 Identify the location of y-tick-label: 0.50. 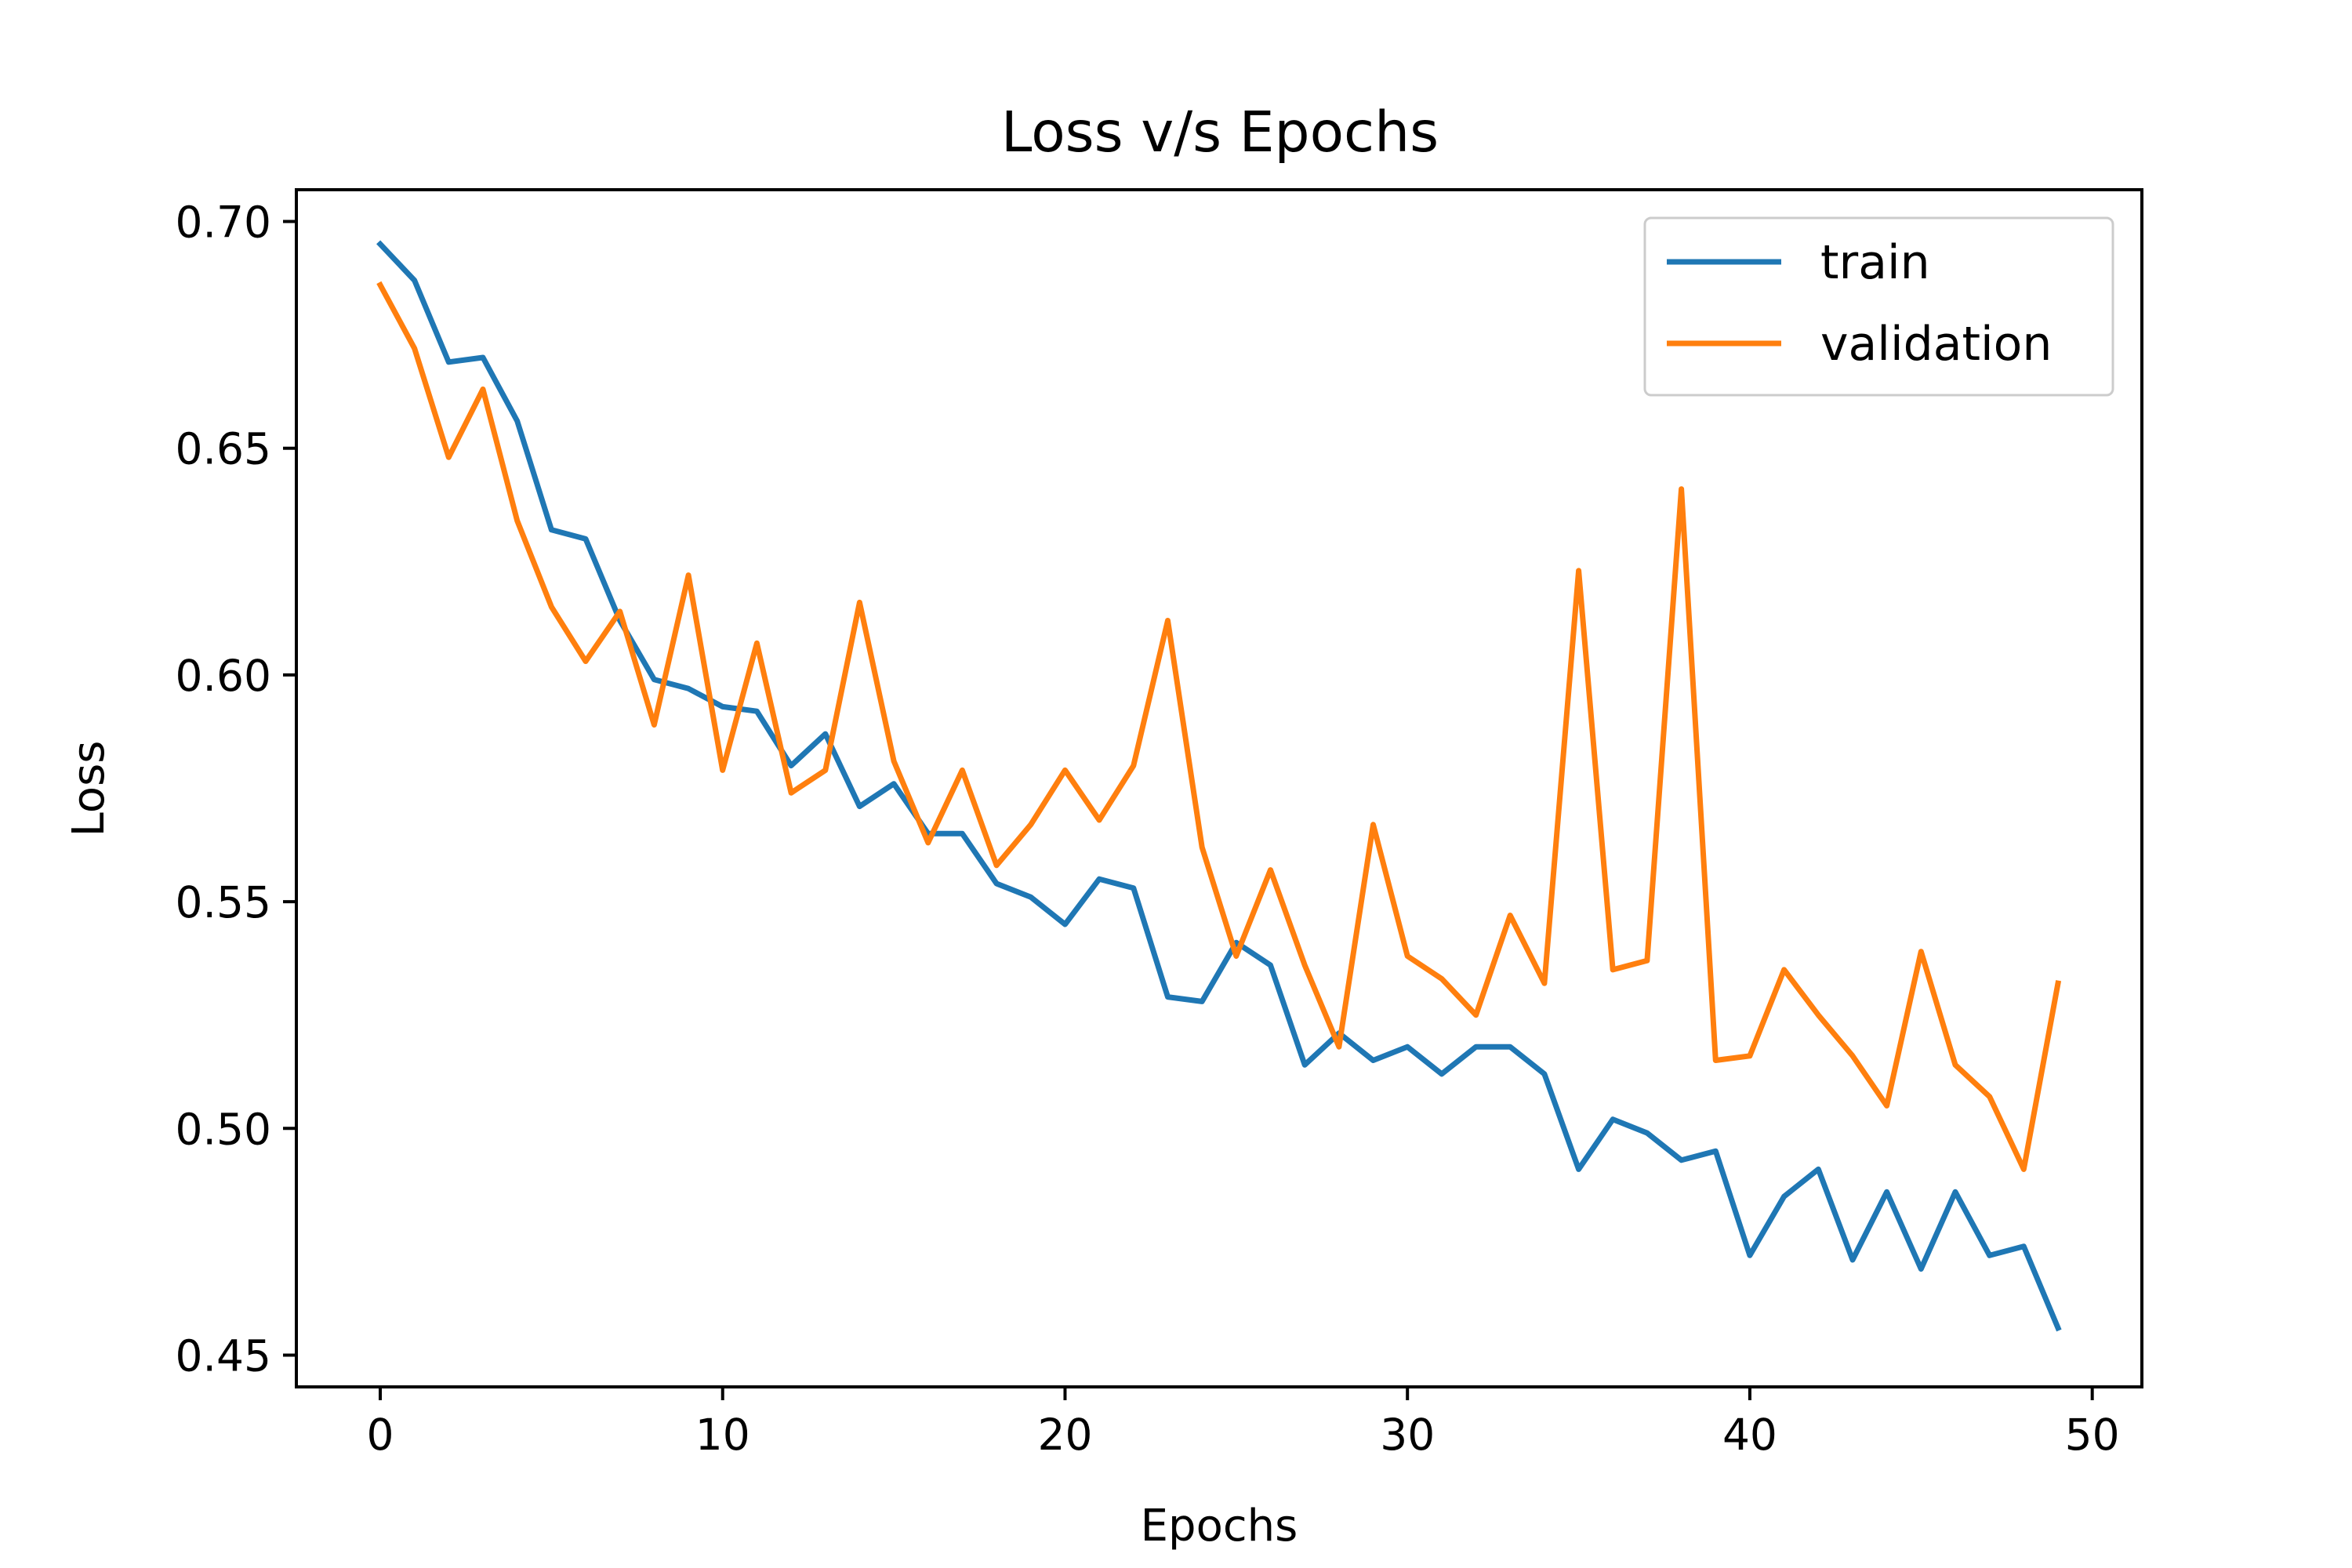
(223, 1129).